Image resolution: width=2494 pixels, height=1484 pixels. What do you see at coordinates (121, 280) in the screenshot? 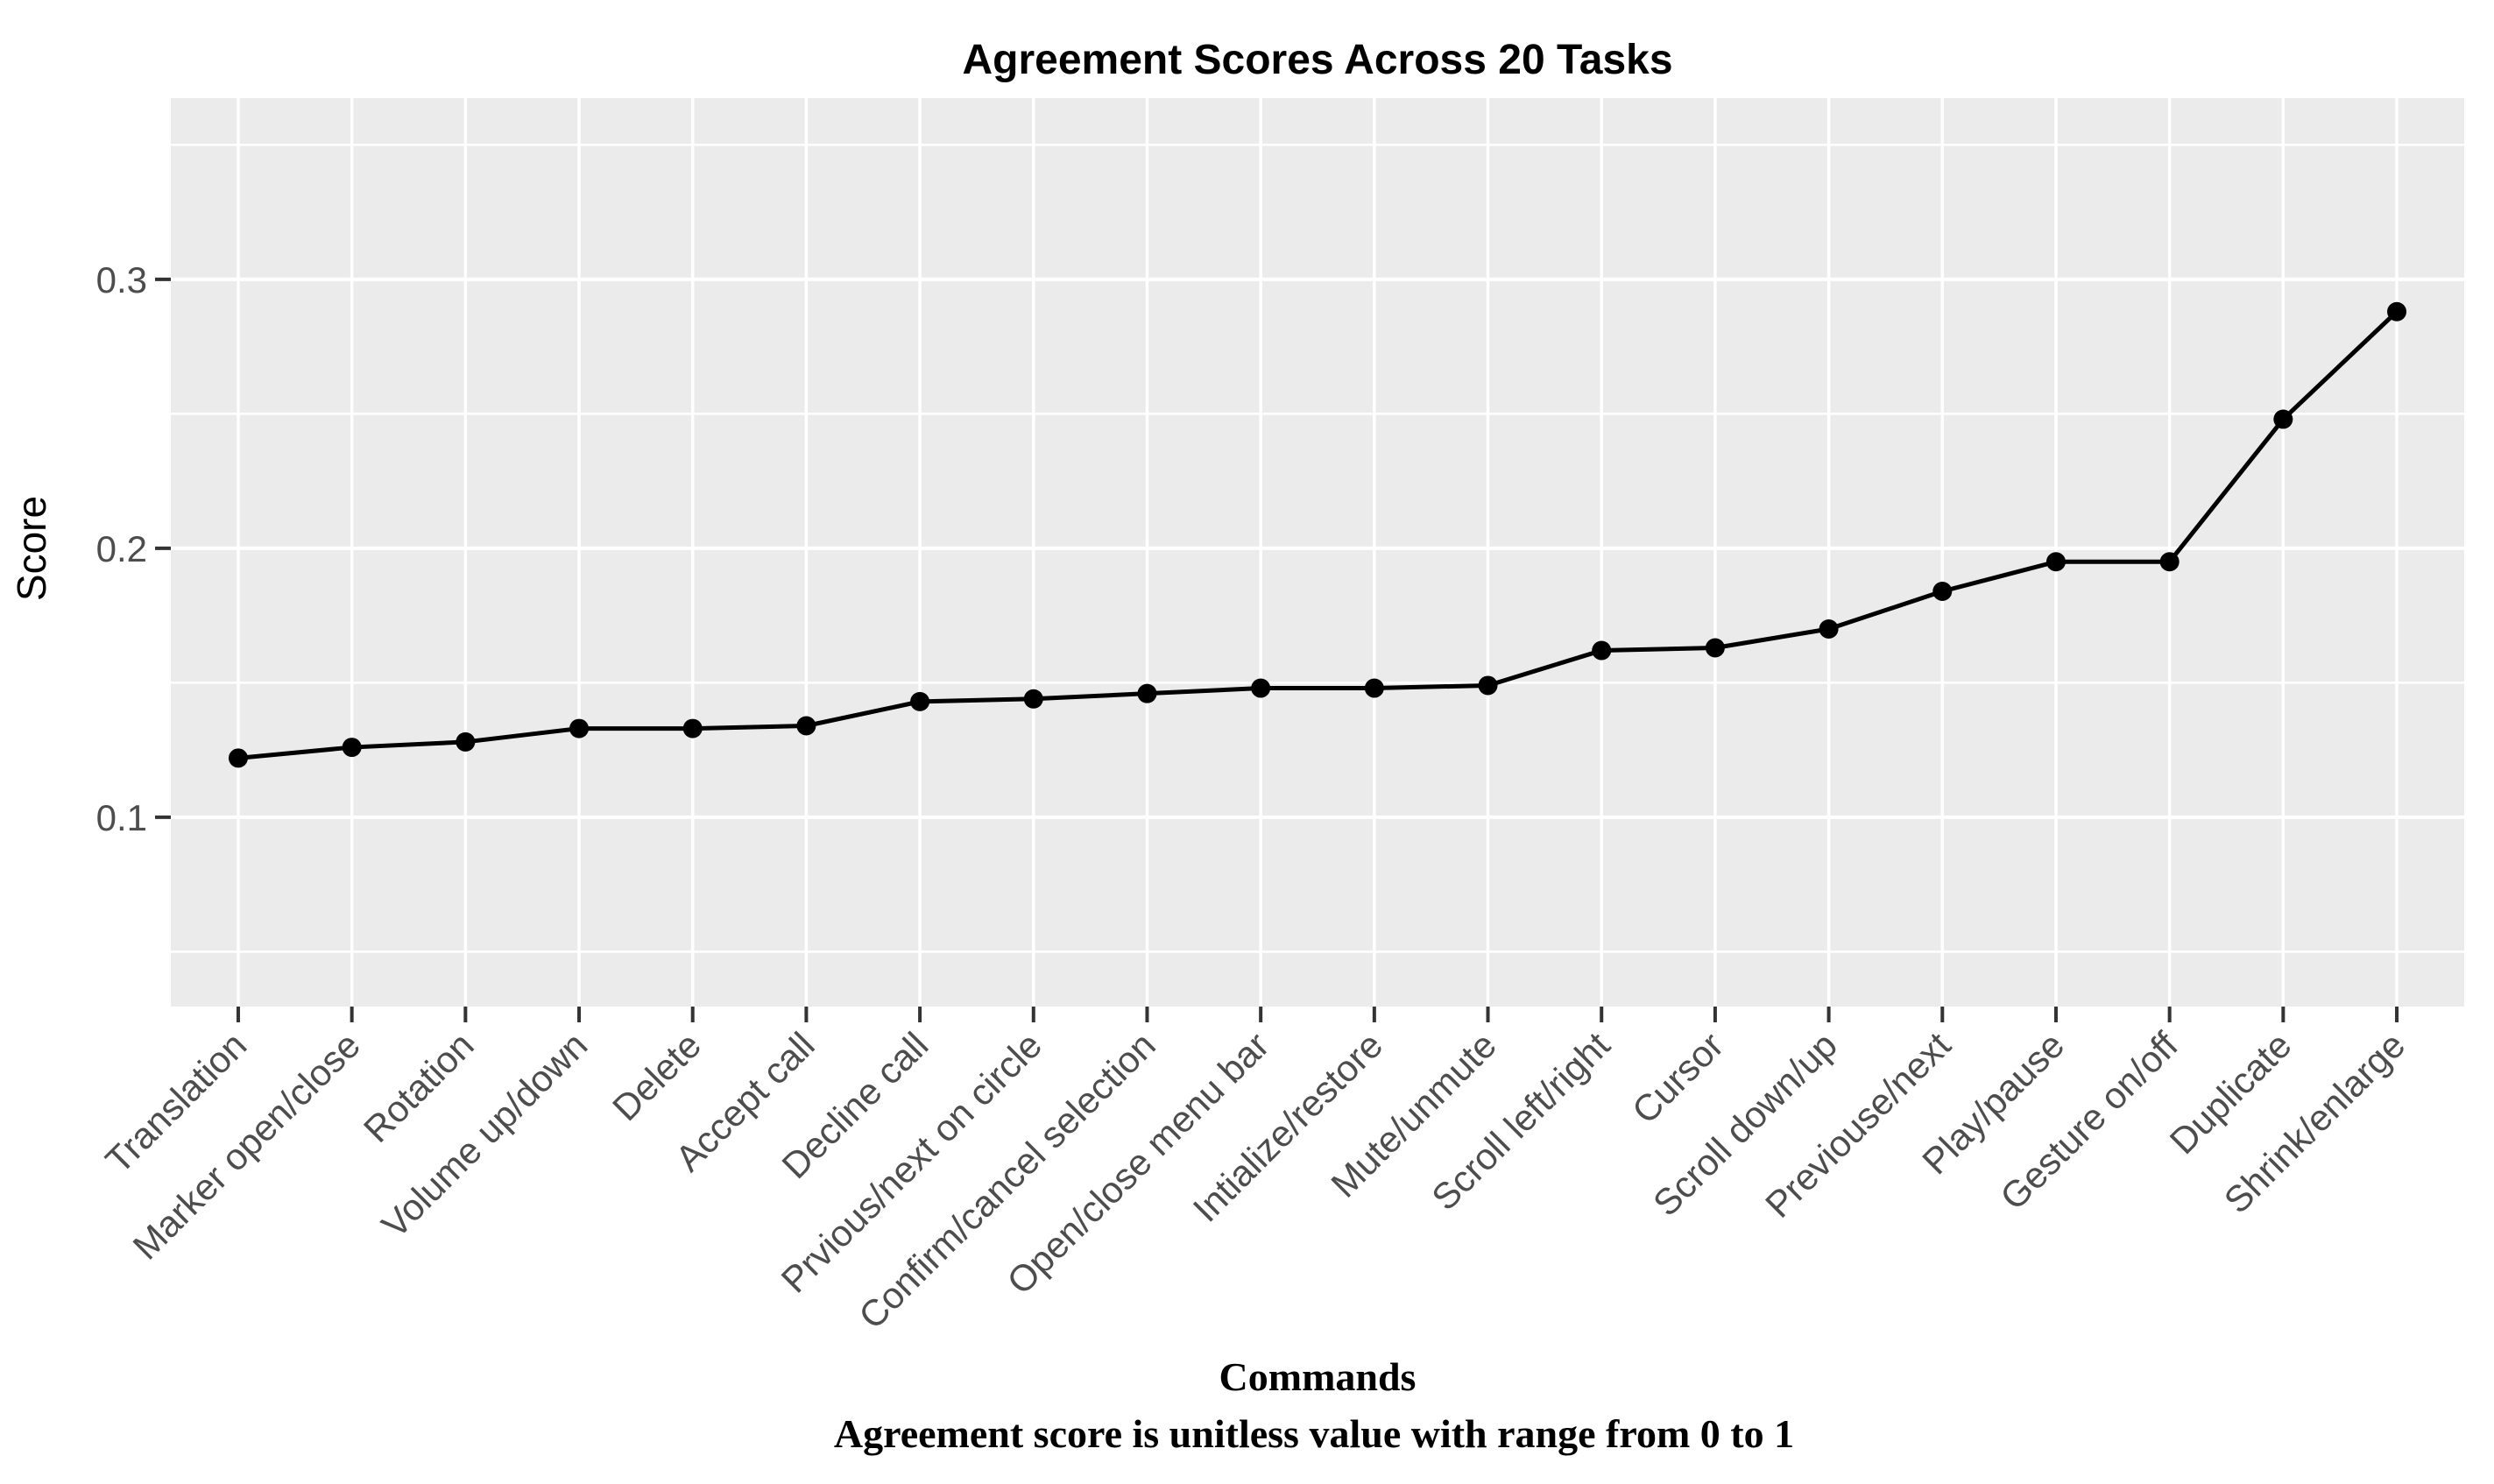
I see `y-tick-label: 0.3` at bounding box center [121, 280].